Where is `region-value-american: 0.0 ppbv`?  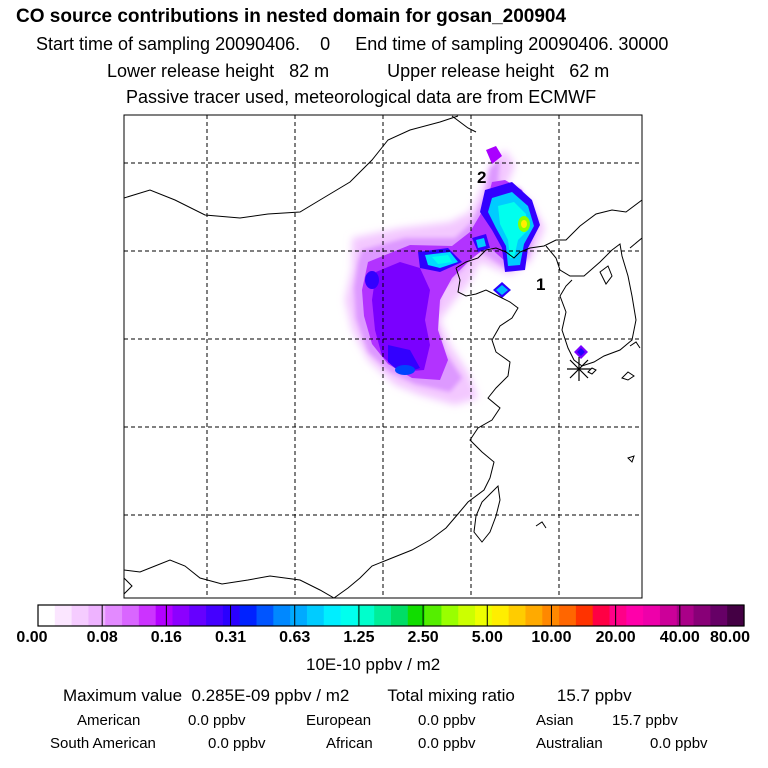 region-value-american: 0.0 ppbv is located at coordinates (217, 720).